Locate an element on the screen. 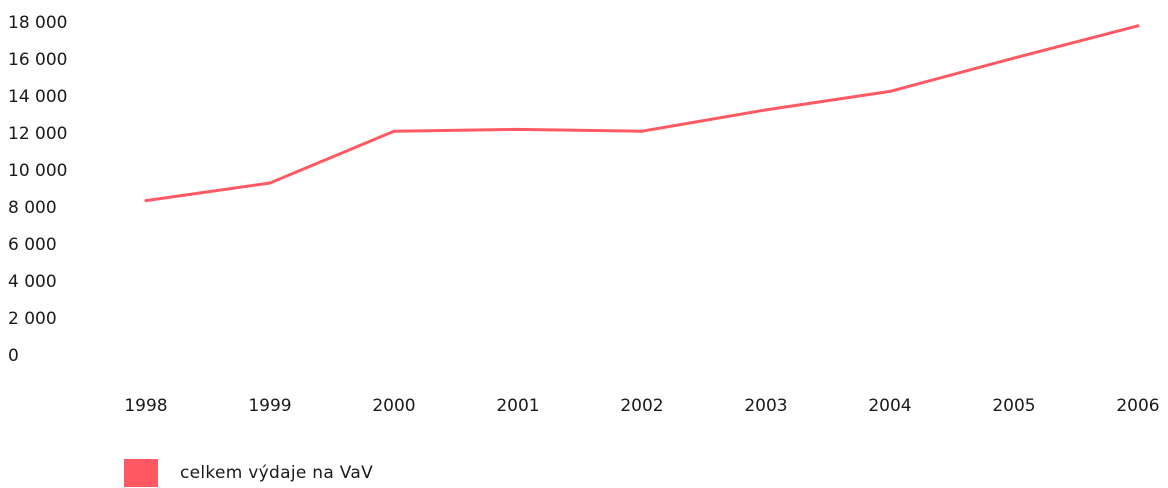 The width and height of the screenshot is (1168, 488). x-tick-label: 2004 is located at coordinates (889, 406).